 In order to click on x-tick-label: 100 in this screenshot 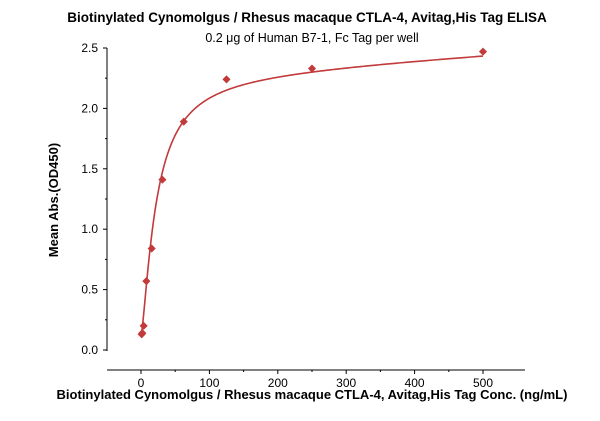, I will do `click(209, 383)`.